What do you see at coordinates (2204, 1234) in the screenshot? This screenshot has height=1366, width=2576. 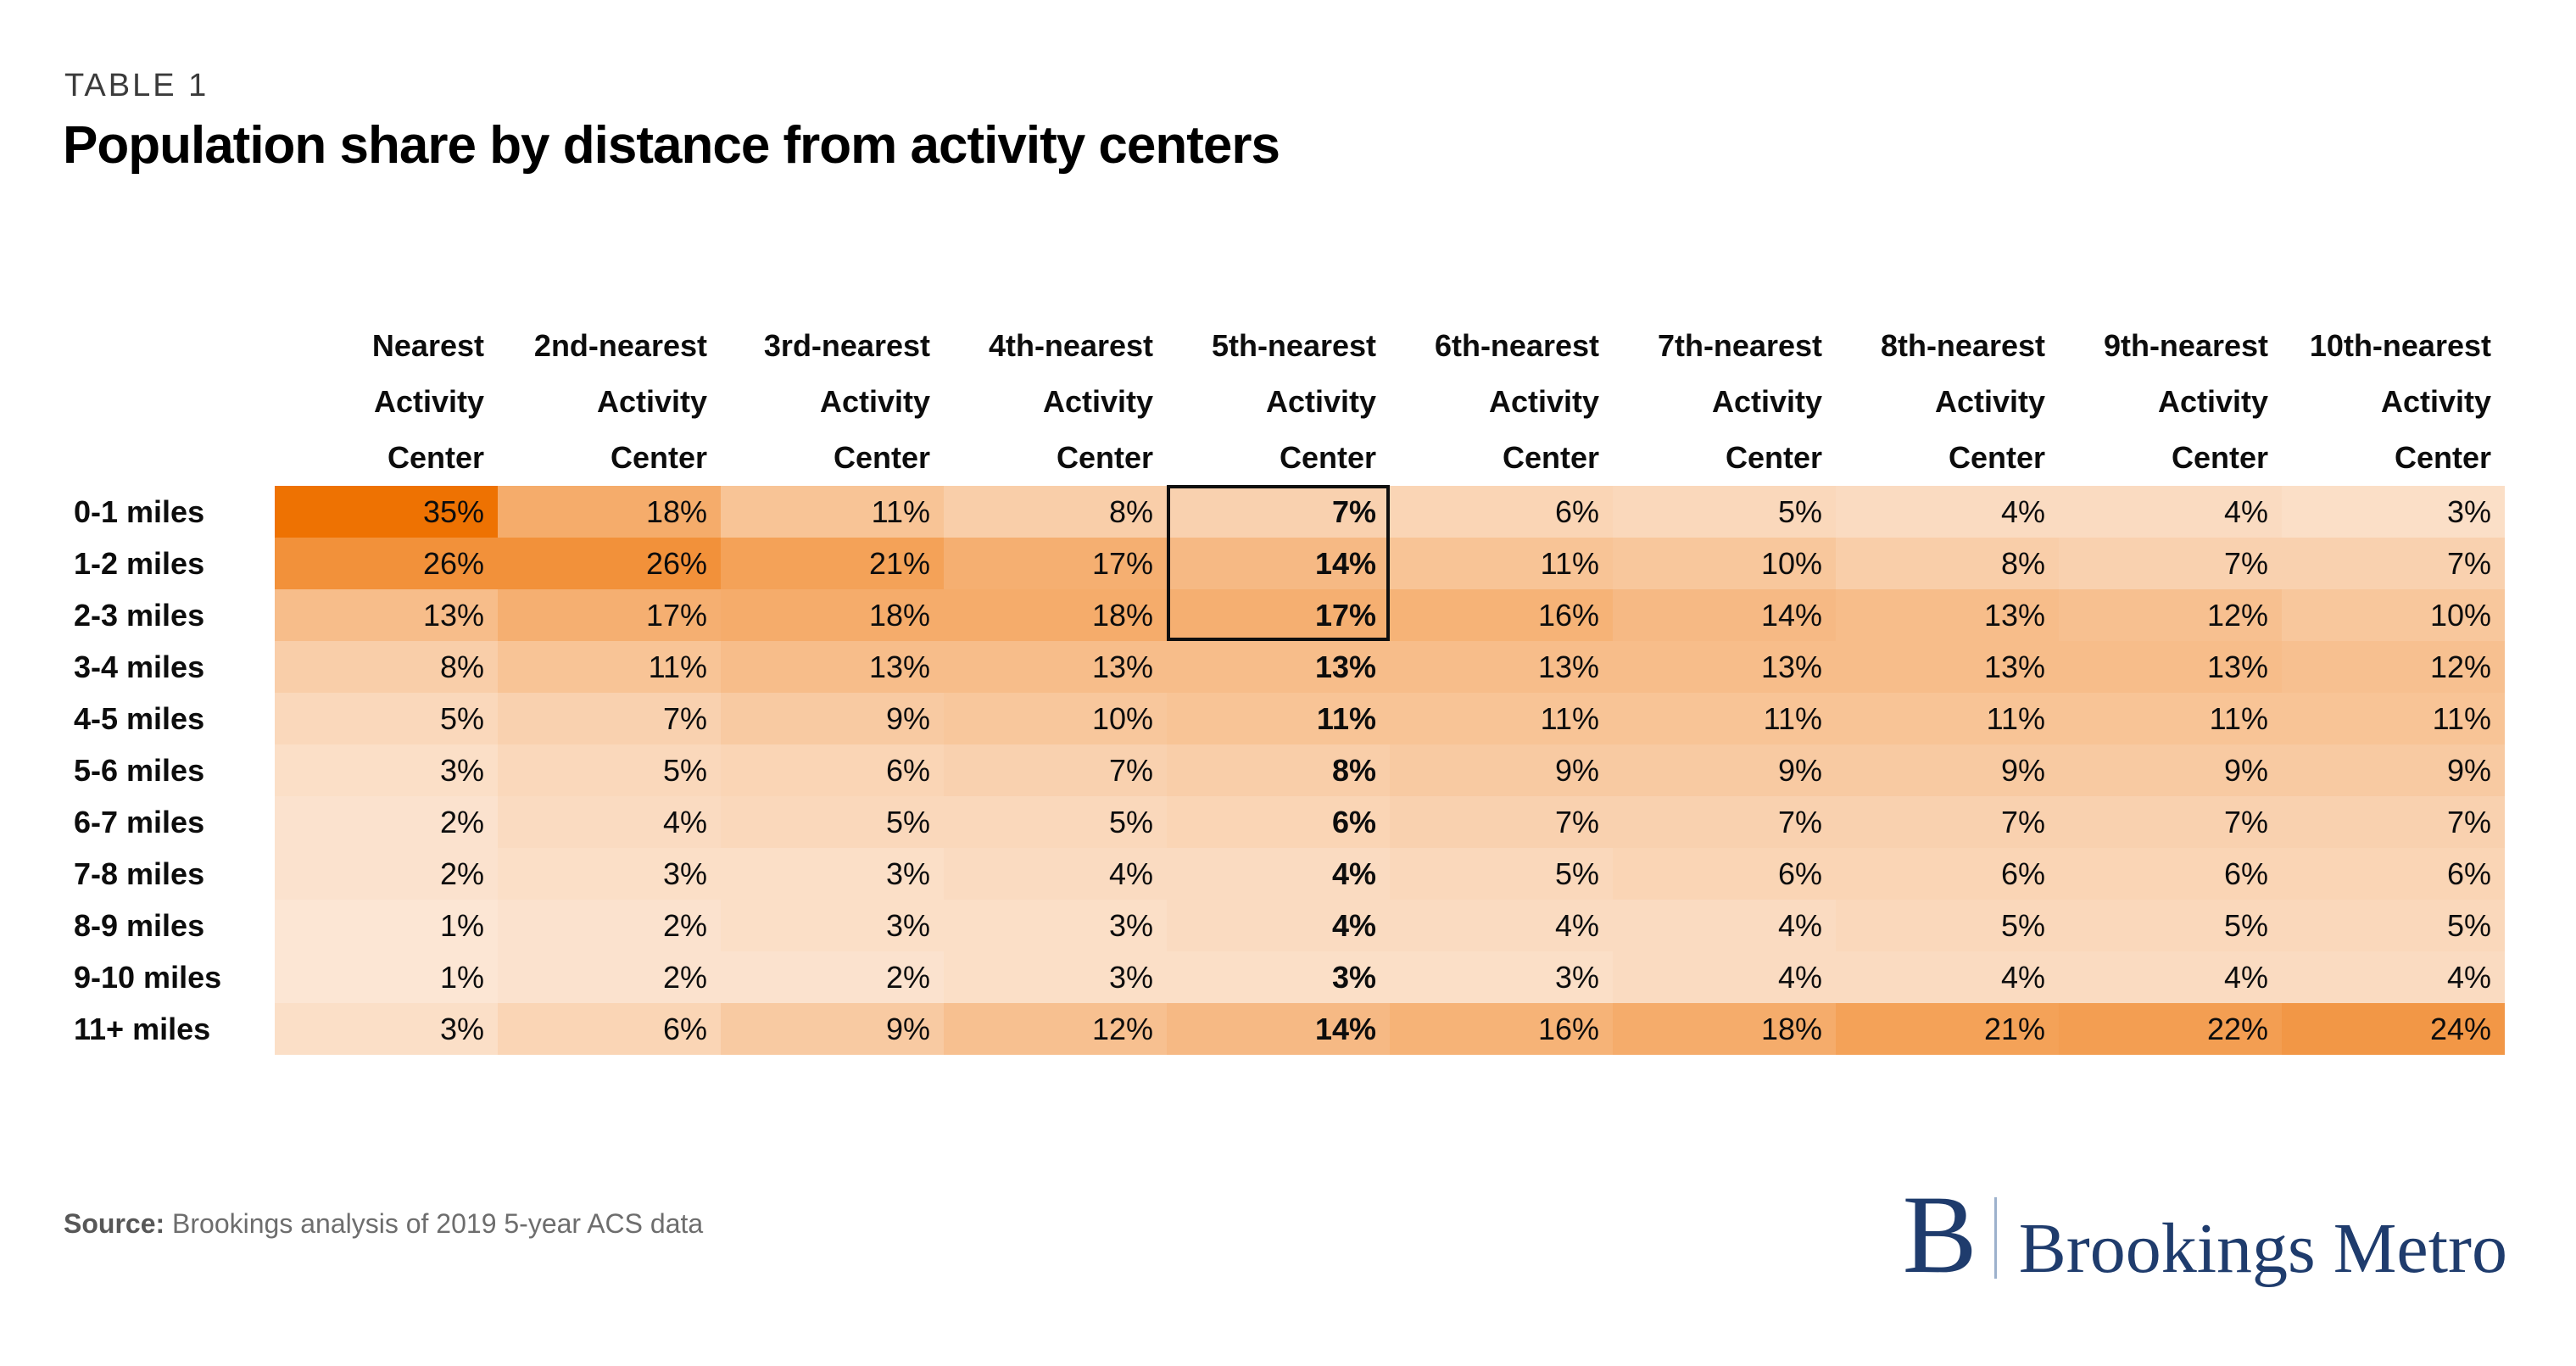 I see `brookings-metro-logo: B Brookings Metro` at bounding box center [2204, 1234].